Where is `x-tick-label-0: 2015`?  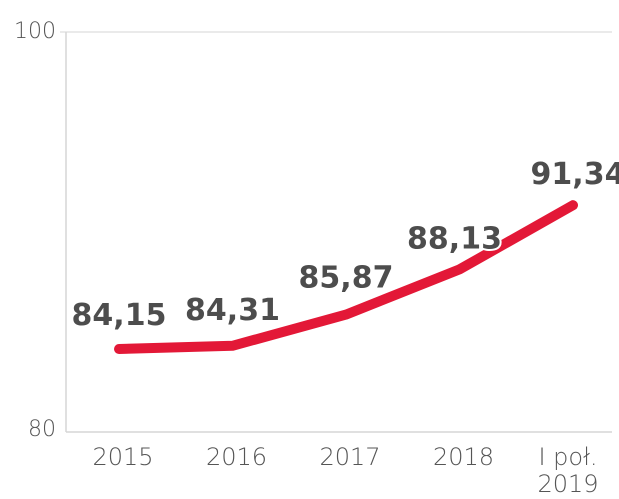
x-tick-label-0: 2015 is located at coordinates (122, 457).